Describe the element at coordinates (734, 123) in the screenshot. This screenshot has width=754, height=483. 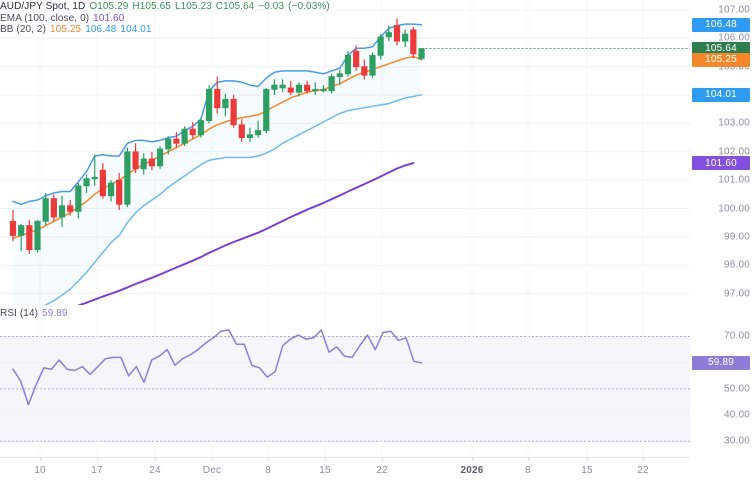
I see `price-axis-tick: 103.00` at that location.